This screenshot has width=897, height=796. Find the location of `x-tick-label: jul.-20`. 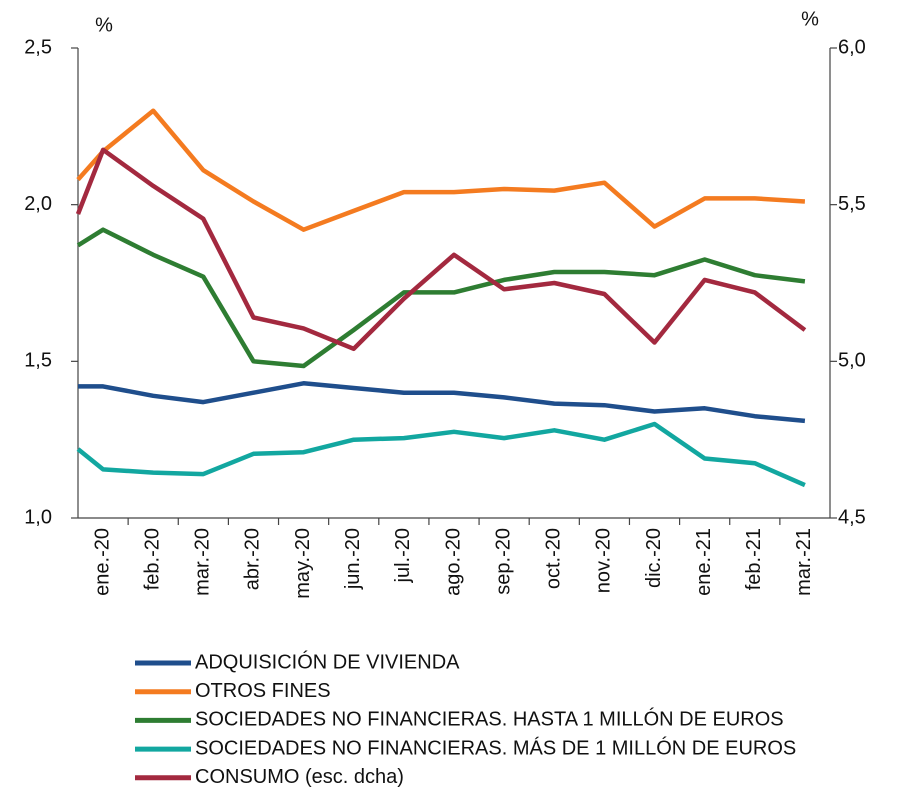

x-tick-label: jul.-20 is located at coordinates (403, 555).